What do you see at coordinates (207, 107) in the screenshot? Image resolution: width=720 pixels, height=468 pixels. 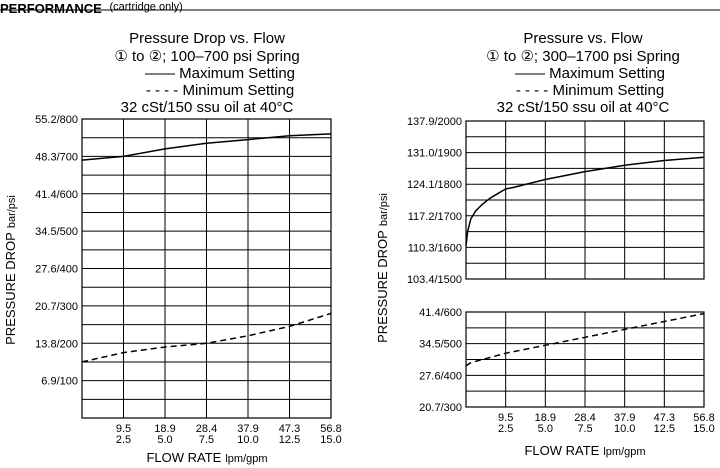 I see `left-chart-condition: 32 cSt/150 ssu oil at 40°C` at bounding box center [207, 107].